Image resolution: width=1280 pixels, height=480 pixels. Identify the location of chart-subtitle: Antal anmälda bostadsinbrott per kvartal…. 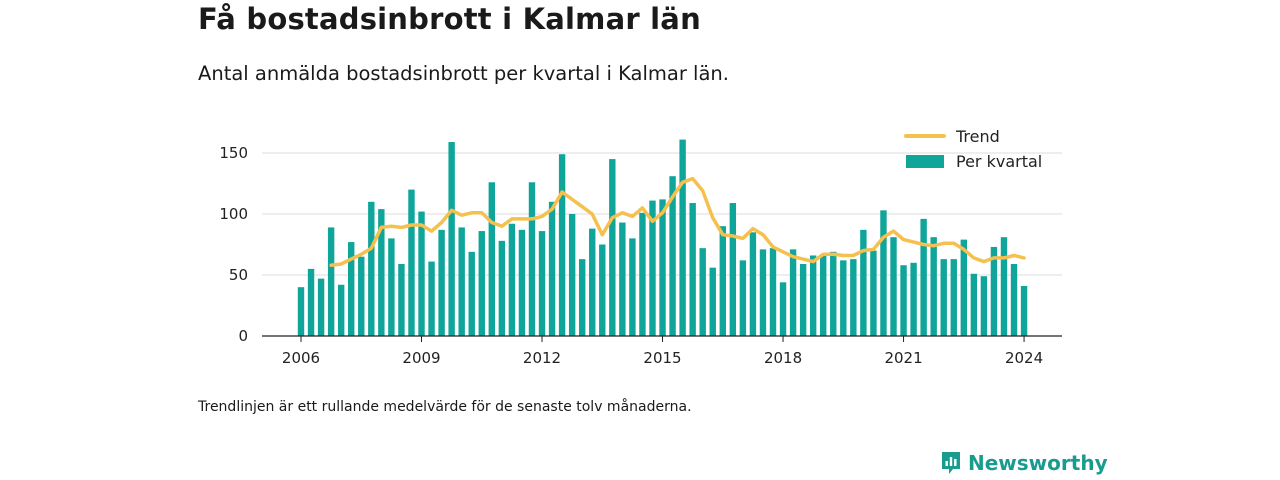
(463, 73).